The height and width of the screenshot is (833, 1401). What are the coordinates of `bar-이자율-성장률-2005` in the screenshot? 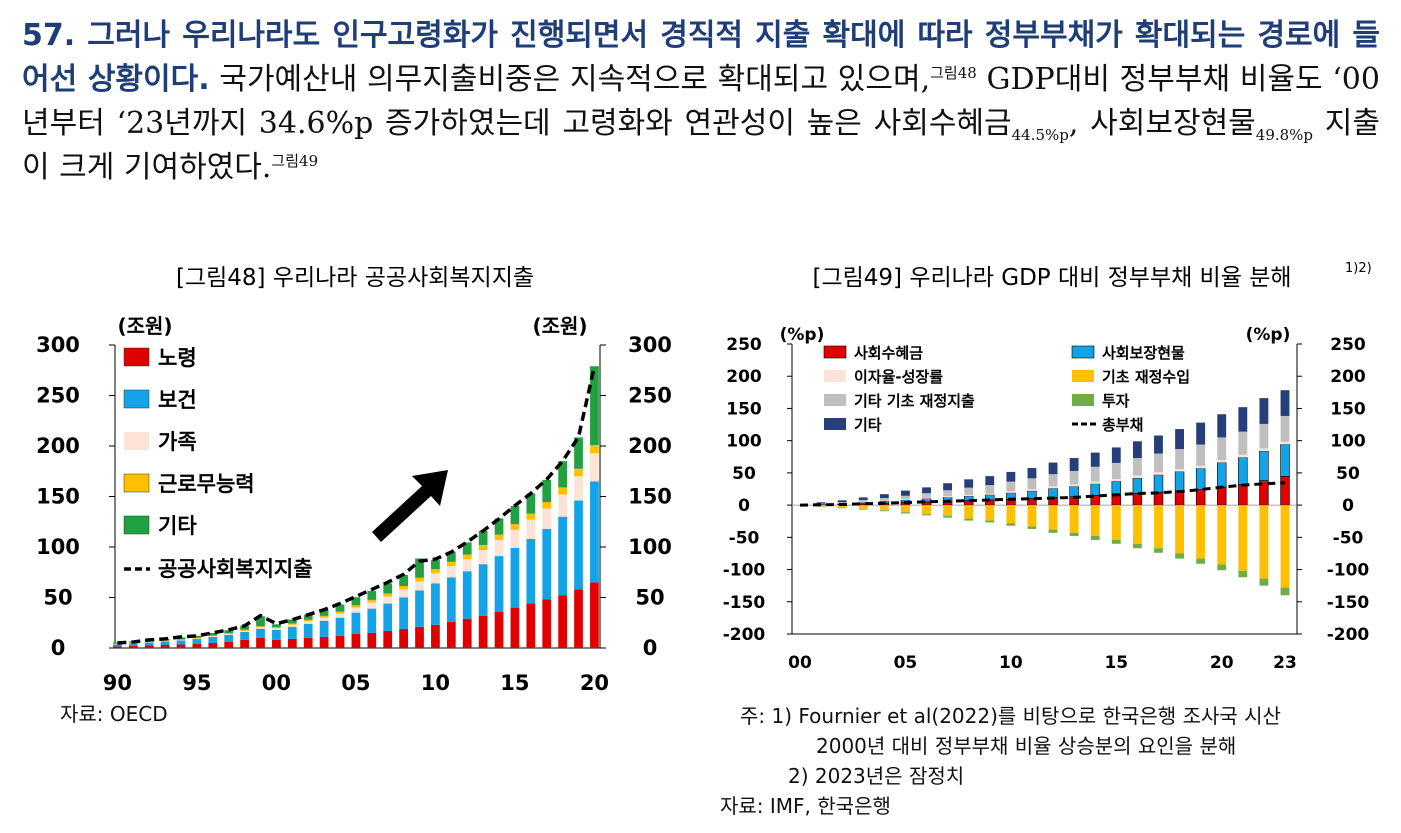 It's located at (905, 499).